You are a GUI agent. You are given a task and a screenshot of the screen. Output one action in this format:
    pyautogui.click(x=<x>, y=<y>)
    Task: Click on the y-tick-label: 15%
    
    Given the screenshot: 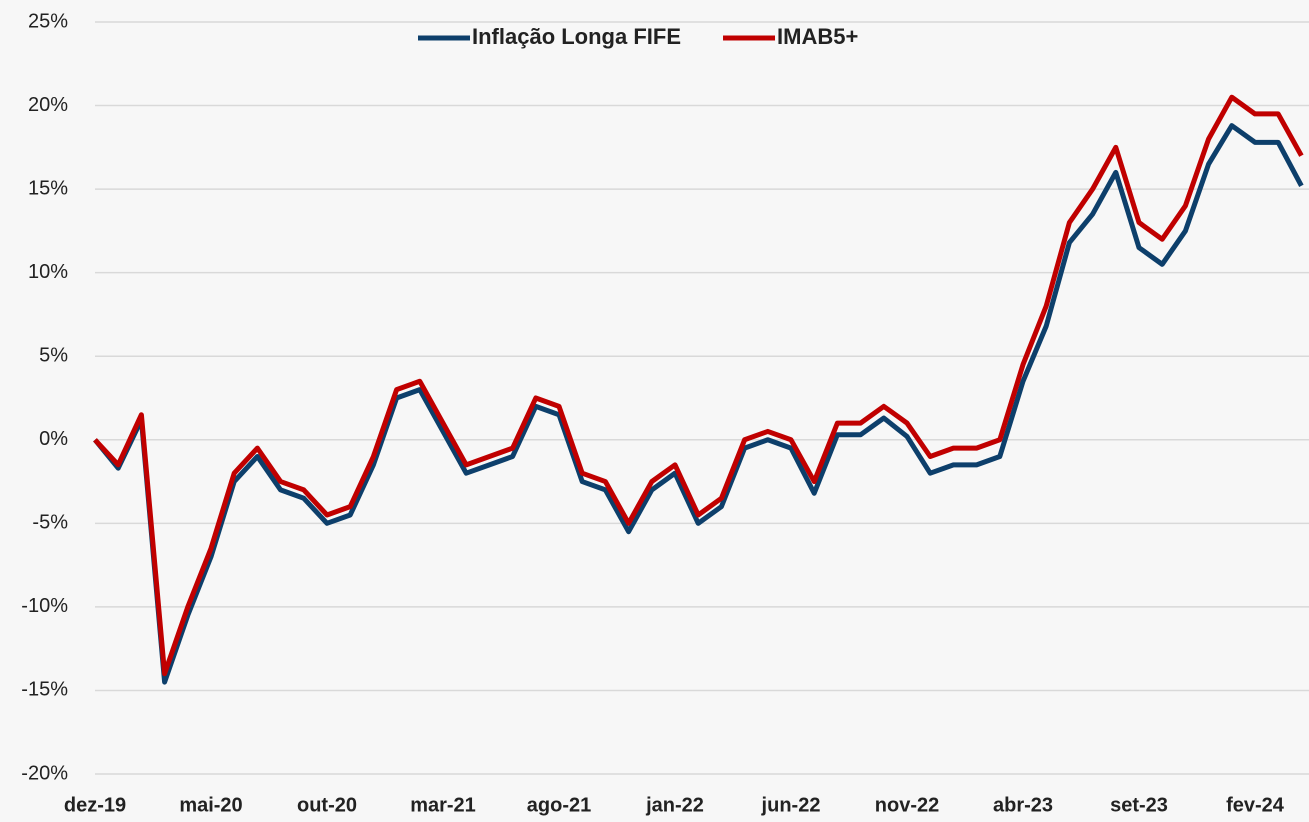 What is the action you would take?
    pyautogui.click(x=48, y=188)
    